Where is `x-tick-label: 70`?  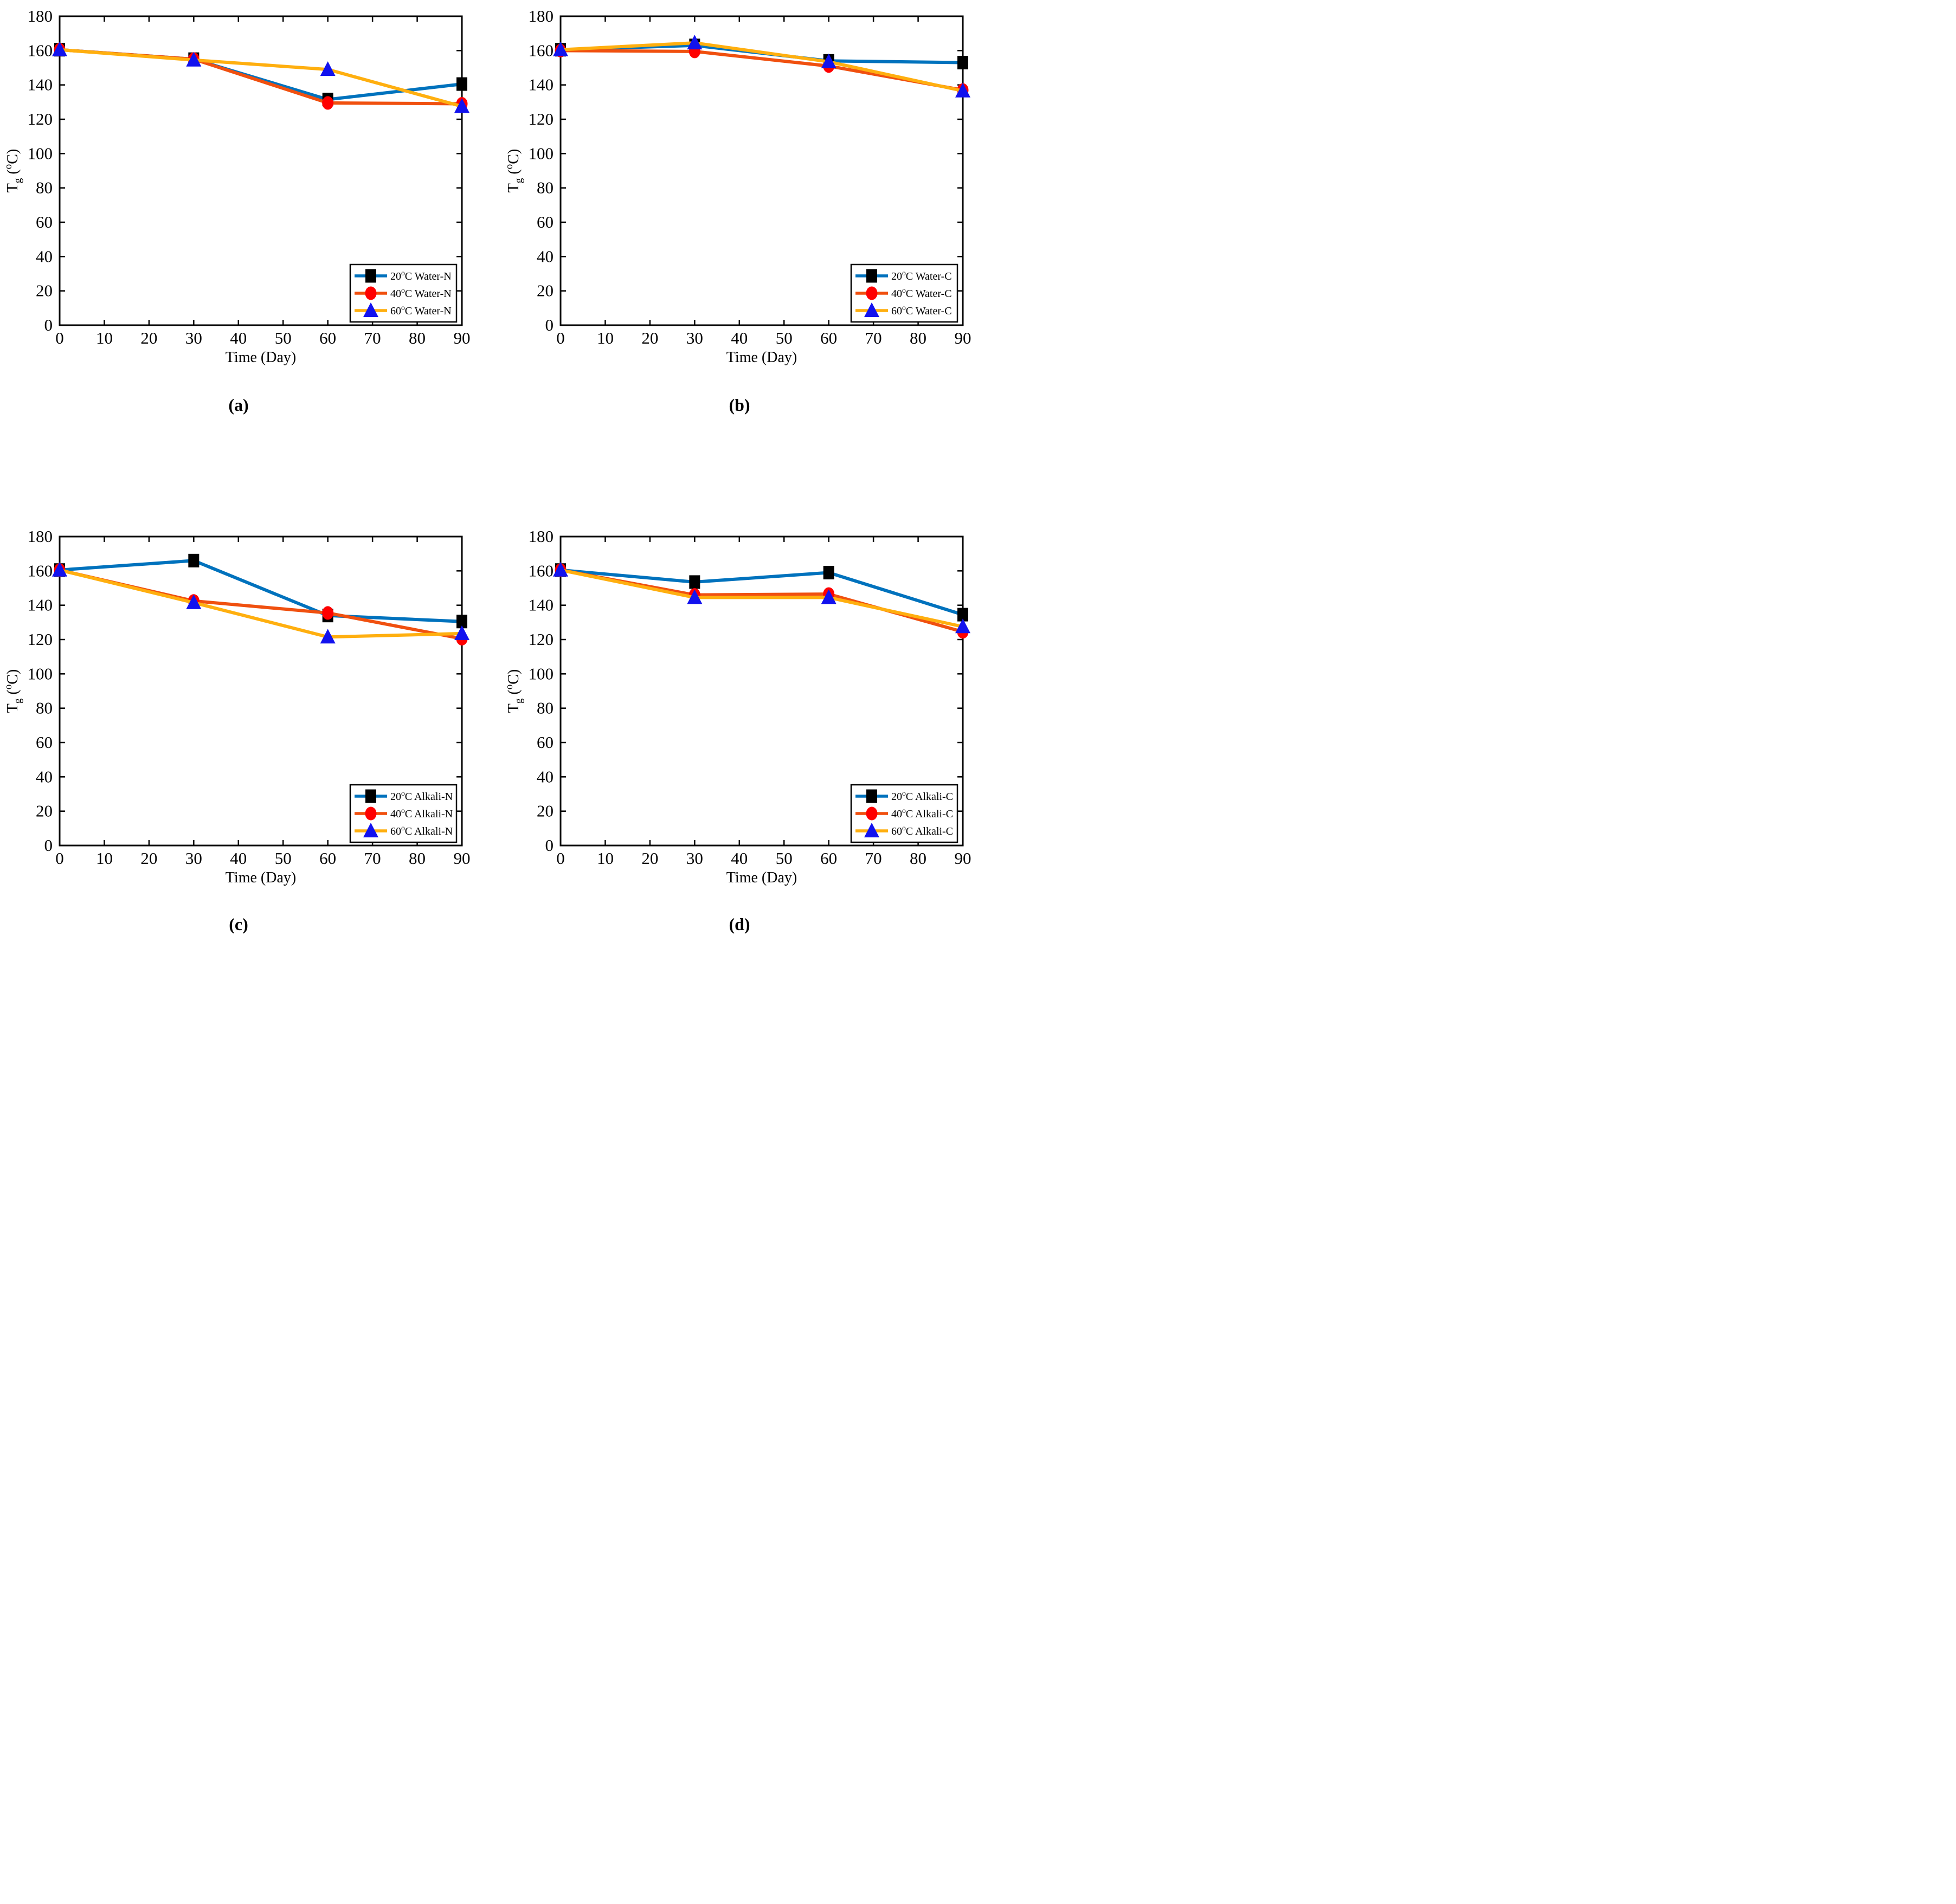
x-tick-label: 70 is located at coordinates (873, 337).